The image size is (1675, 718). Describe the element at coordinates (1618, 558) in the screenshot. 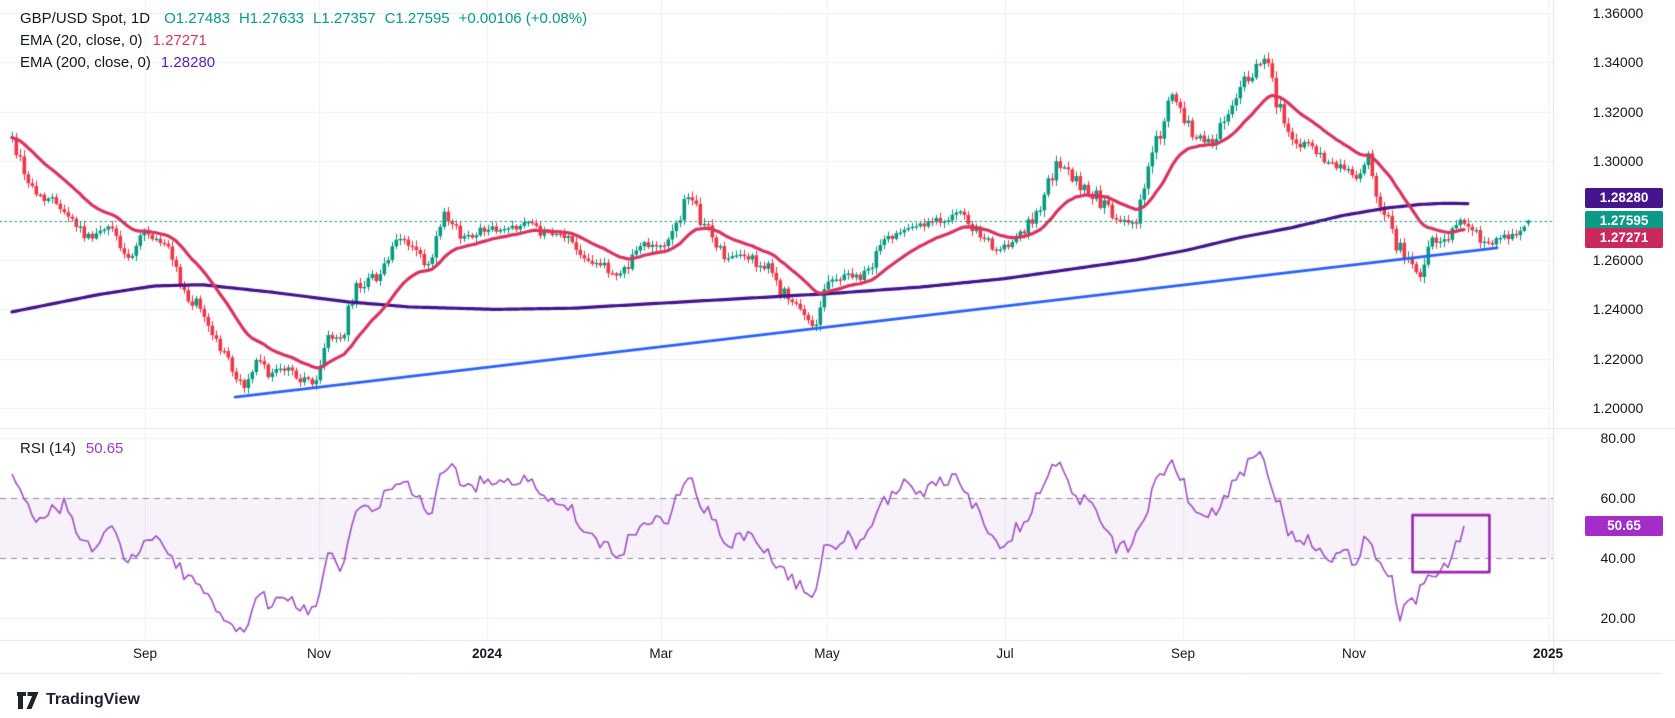

I see `rsi-tick-label: 40.00` at that location.